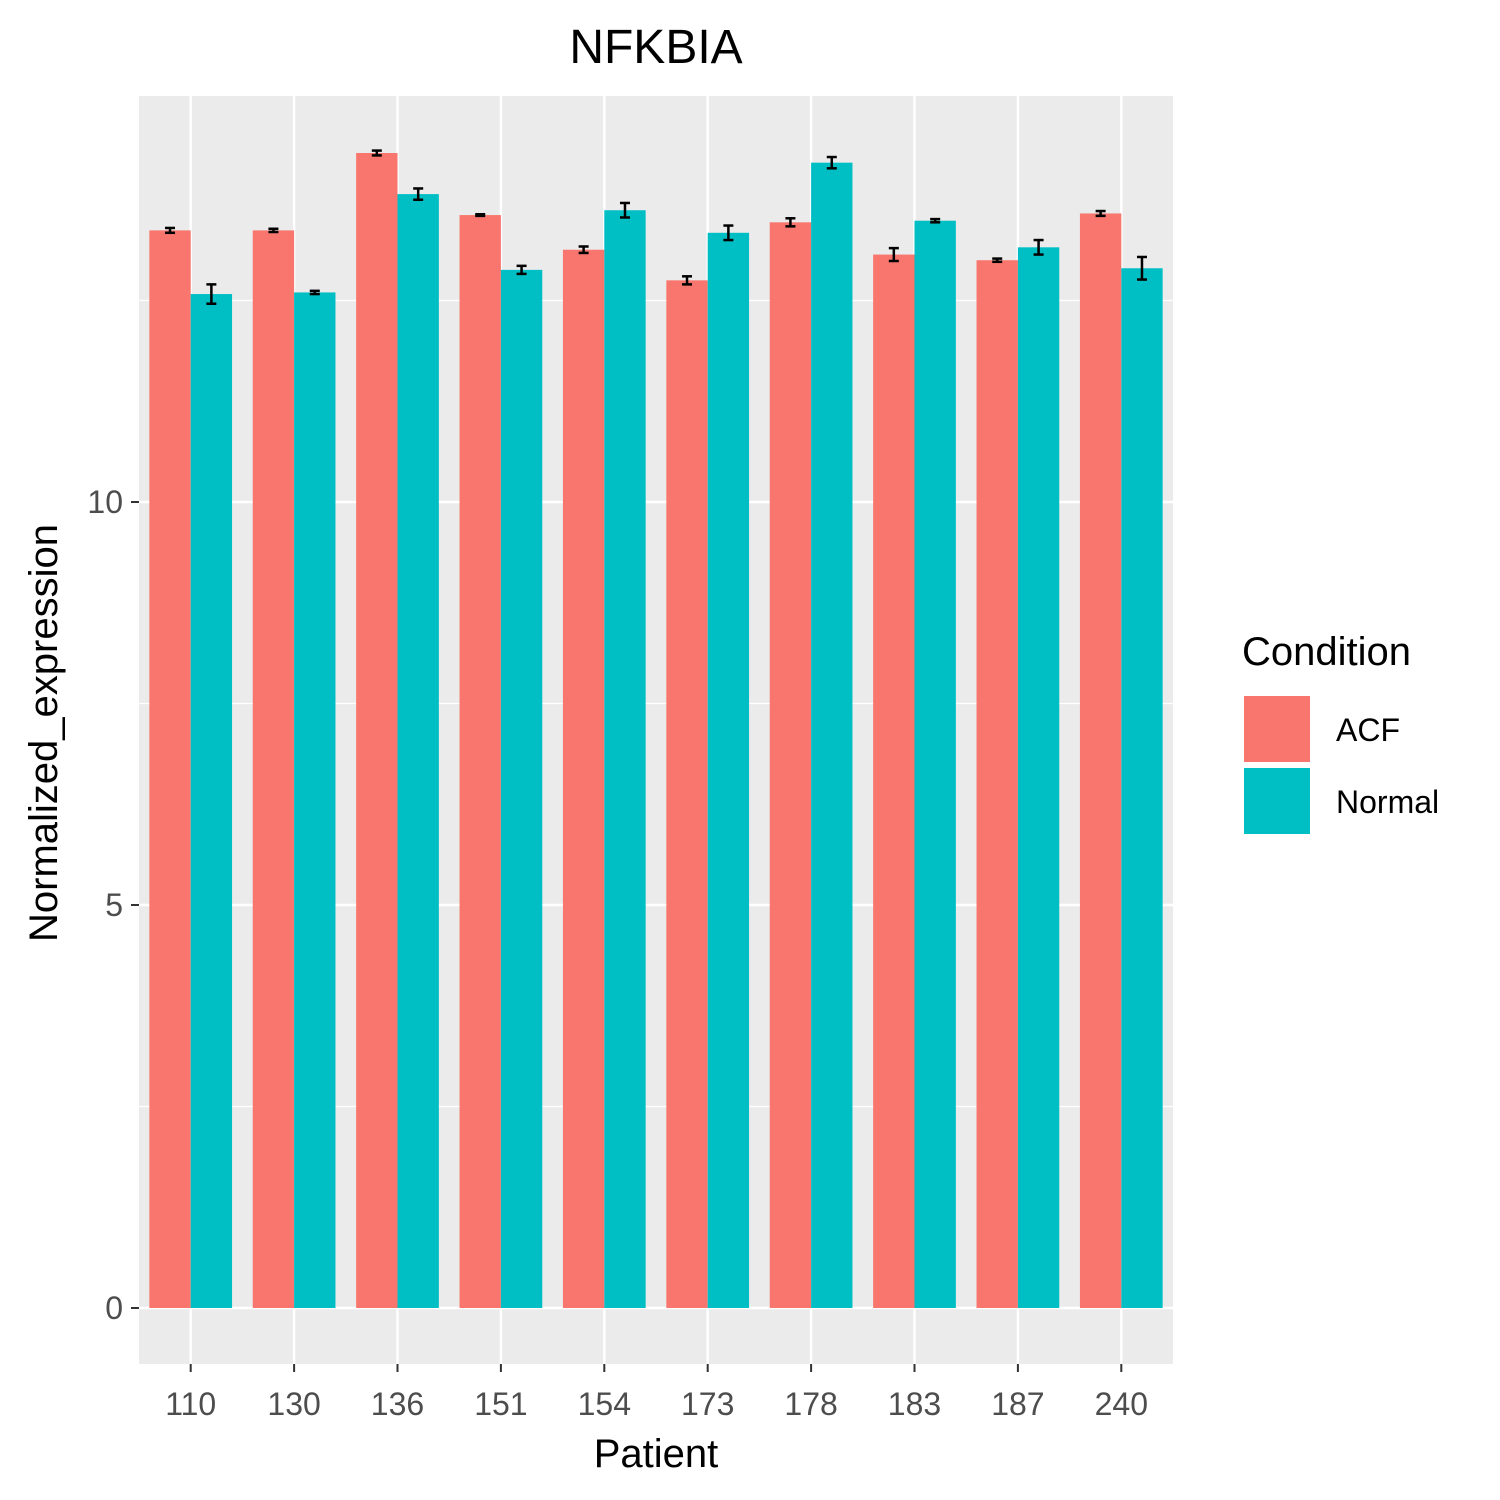 The height and width of the screenshot is (1500, 1500). Describe the element at coordinates (656, 227) in the screenshot. I see `errorbars-layer` at that location.